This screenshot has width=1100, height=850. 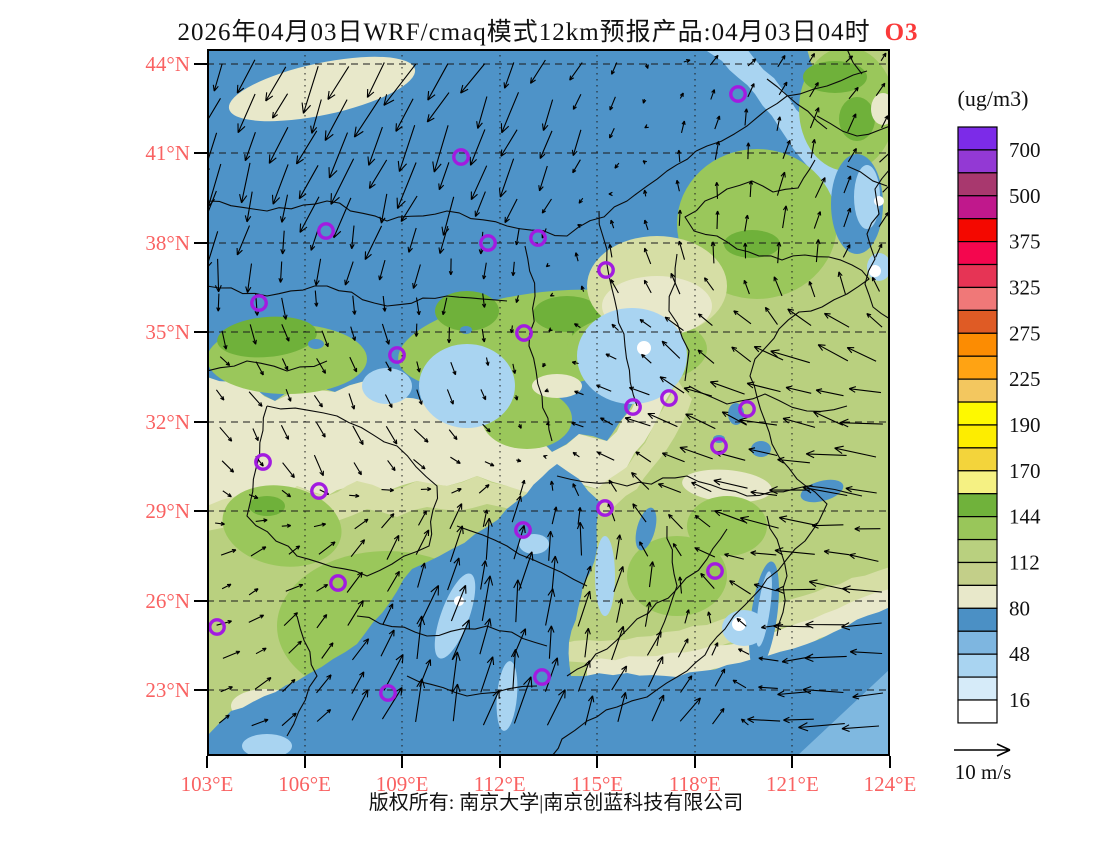 I want to click on colorbar-label: 375, so click(x=1025, y=242).